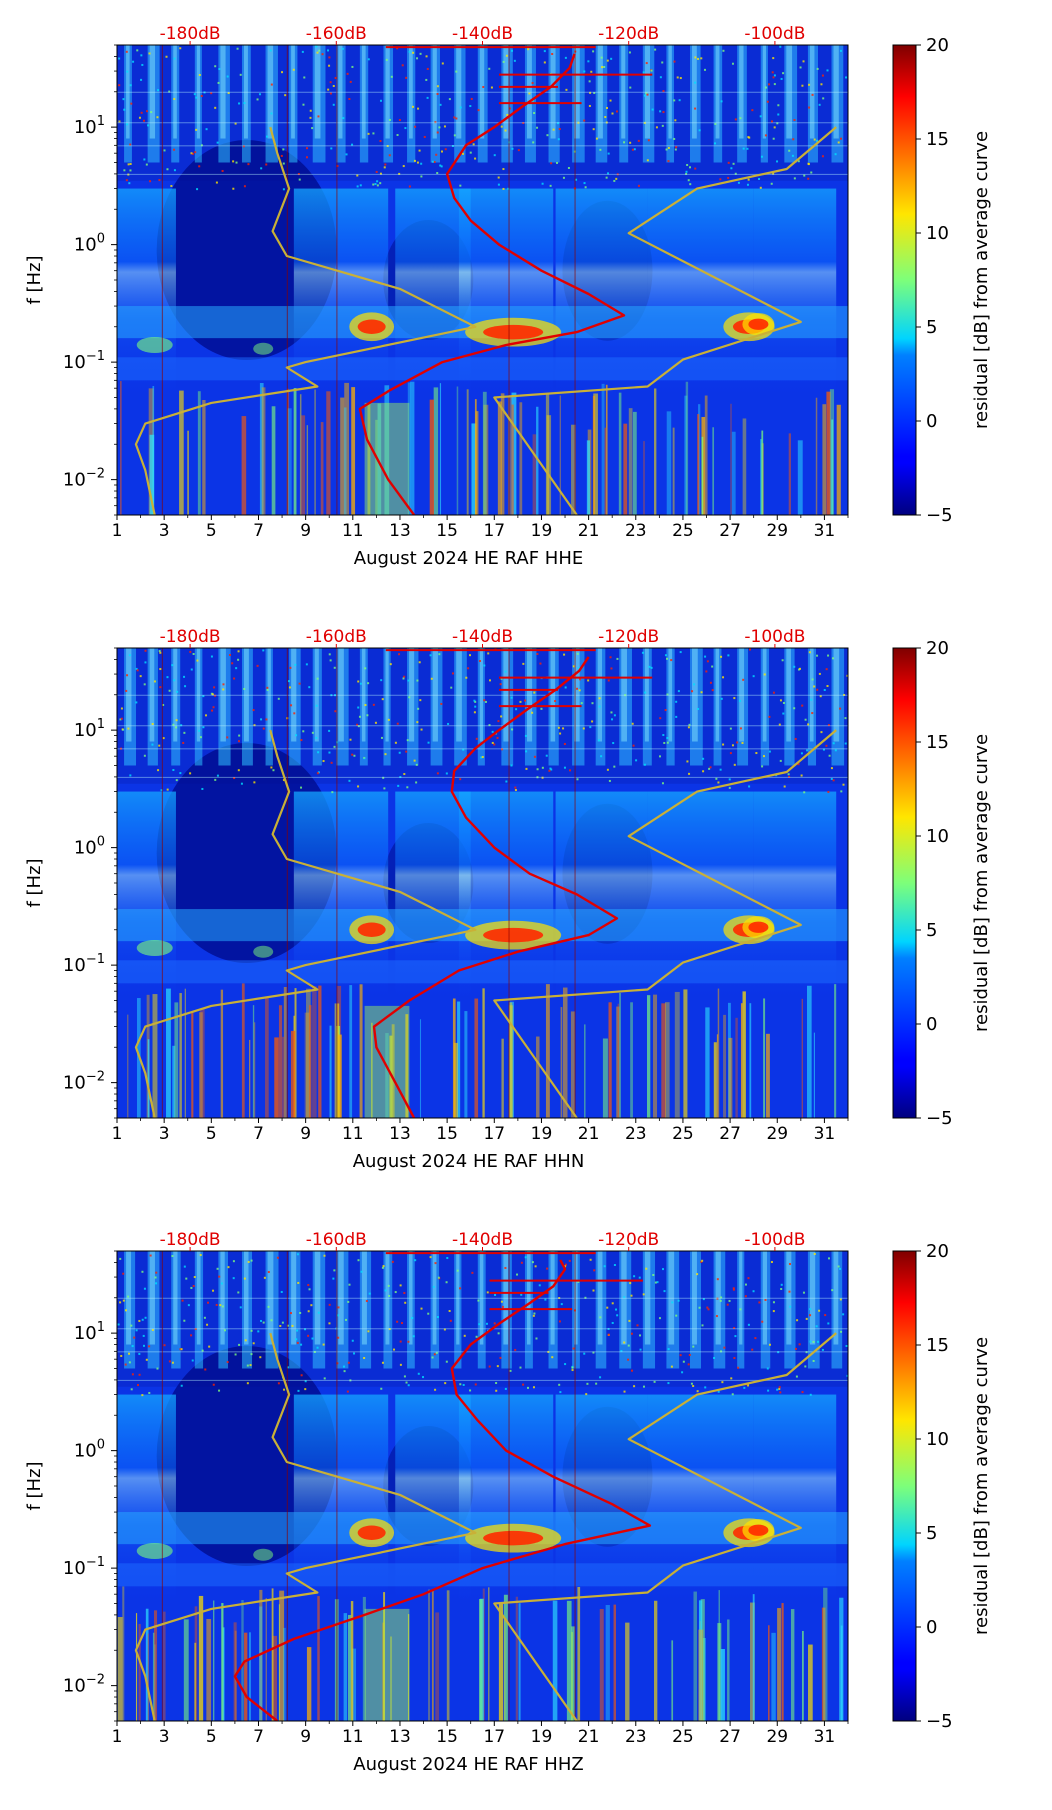 This screenshot has height=1810, width=1052. What do you see at coordinates (469, 1161) in the screenshot?
I see `x-axis-label: August 2024 HE RAF HHN` at bounding box center [469, 1161].